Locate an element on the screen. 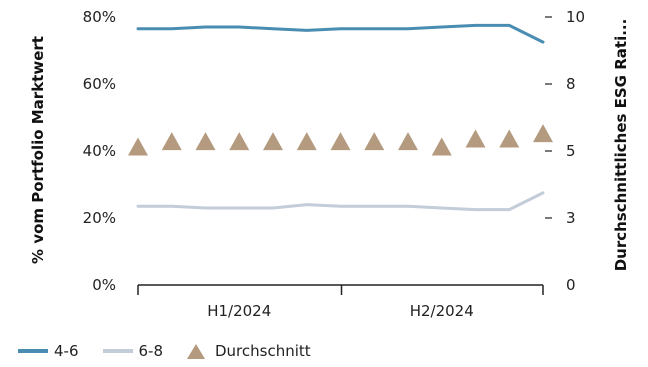  left-tick-label: 80% is located at coordinates (99, 17).